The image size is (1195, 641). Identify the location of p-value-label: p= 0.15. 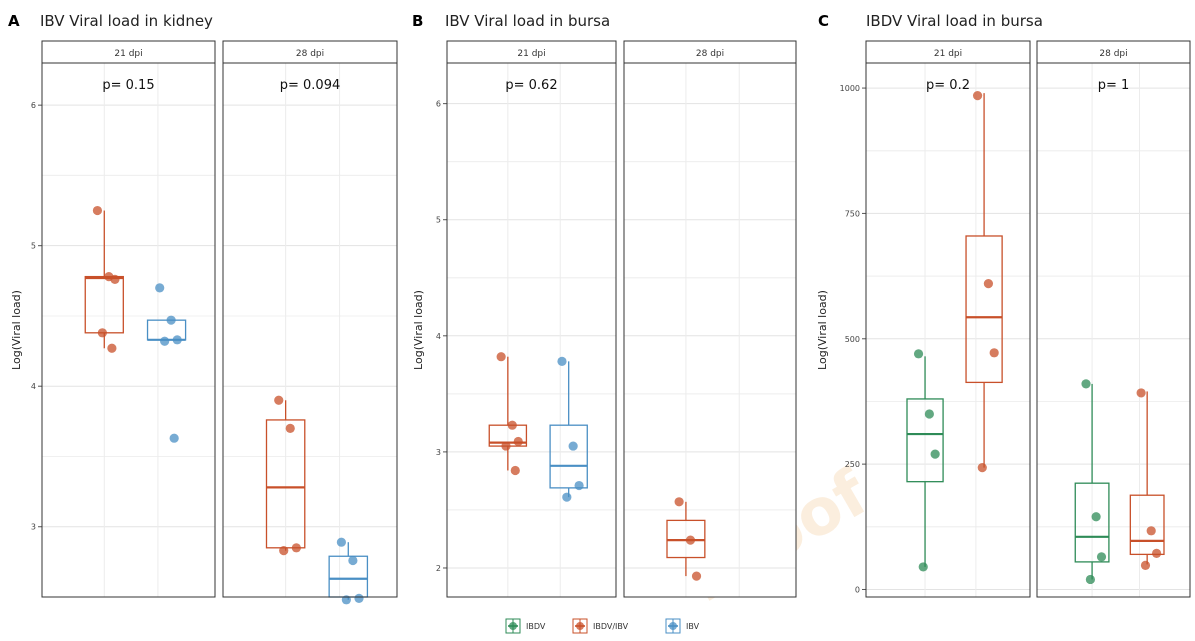
(128, 85).